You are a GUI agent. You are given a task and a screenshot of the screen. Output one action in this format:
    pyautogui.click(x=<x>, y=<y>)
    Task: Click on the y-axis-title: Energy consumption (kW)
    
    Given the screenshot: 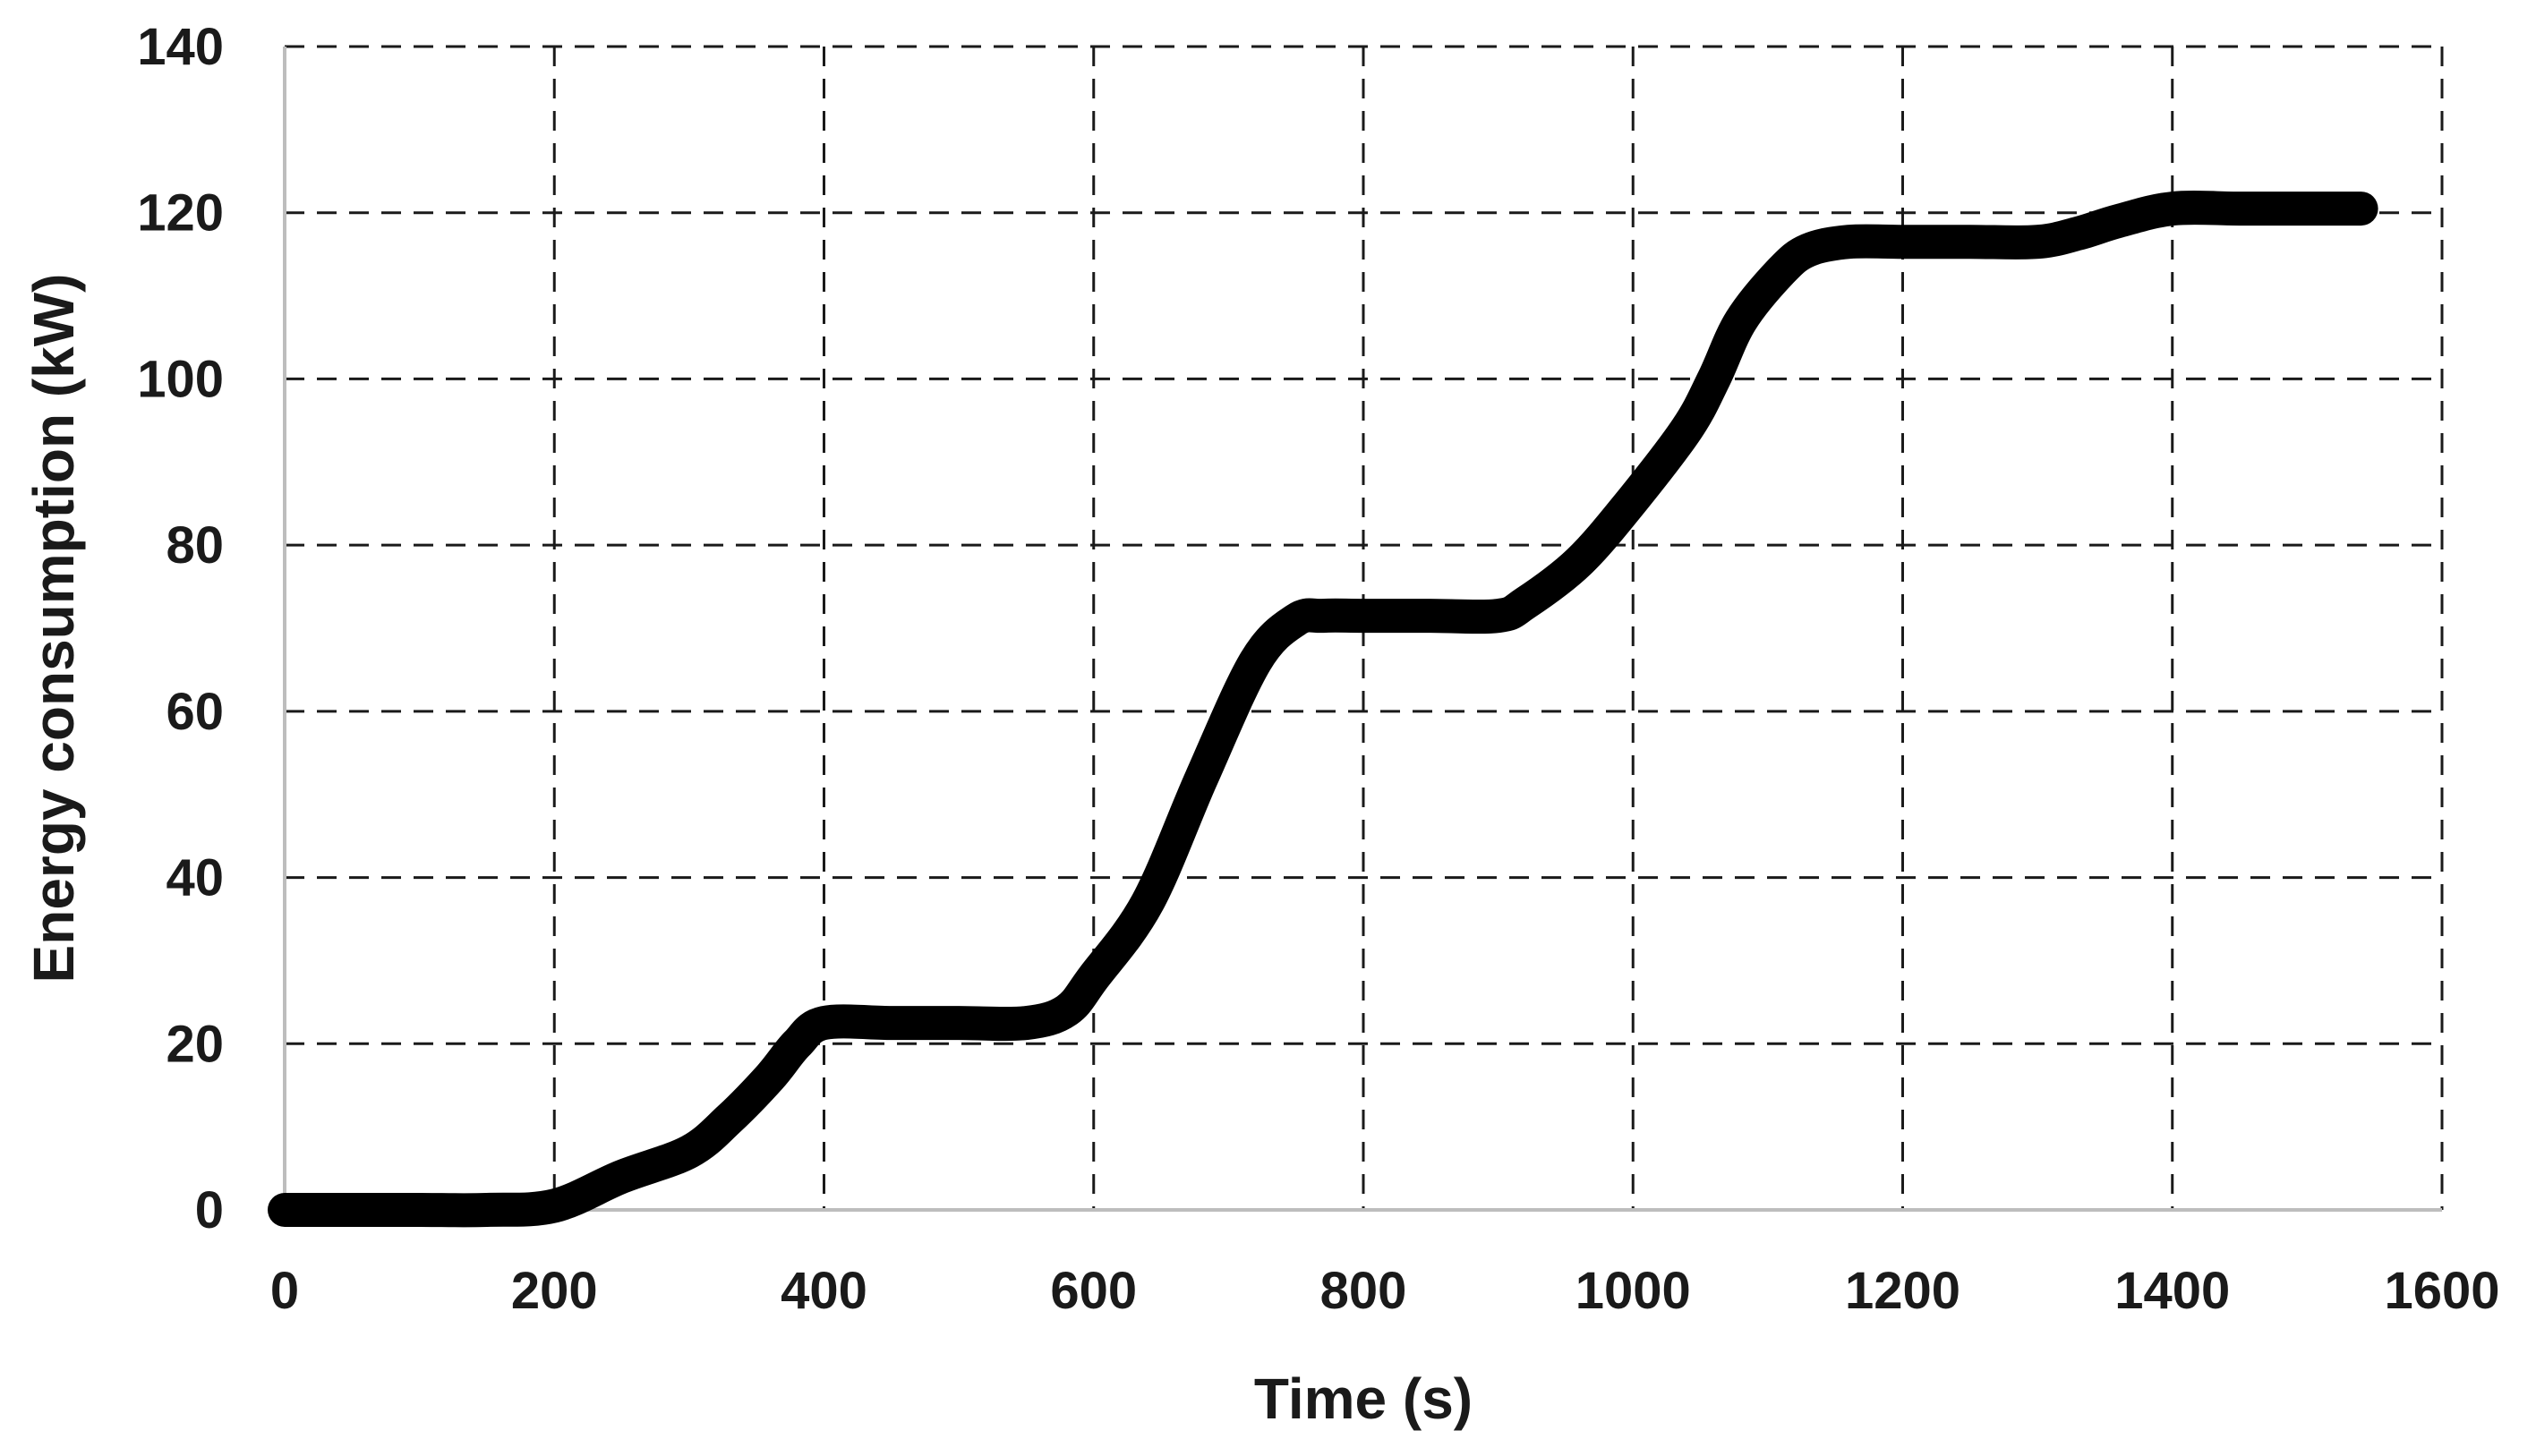 What is the action you would take?
    pyautogui.click(x=54, y=628)
    